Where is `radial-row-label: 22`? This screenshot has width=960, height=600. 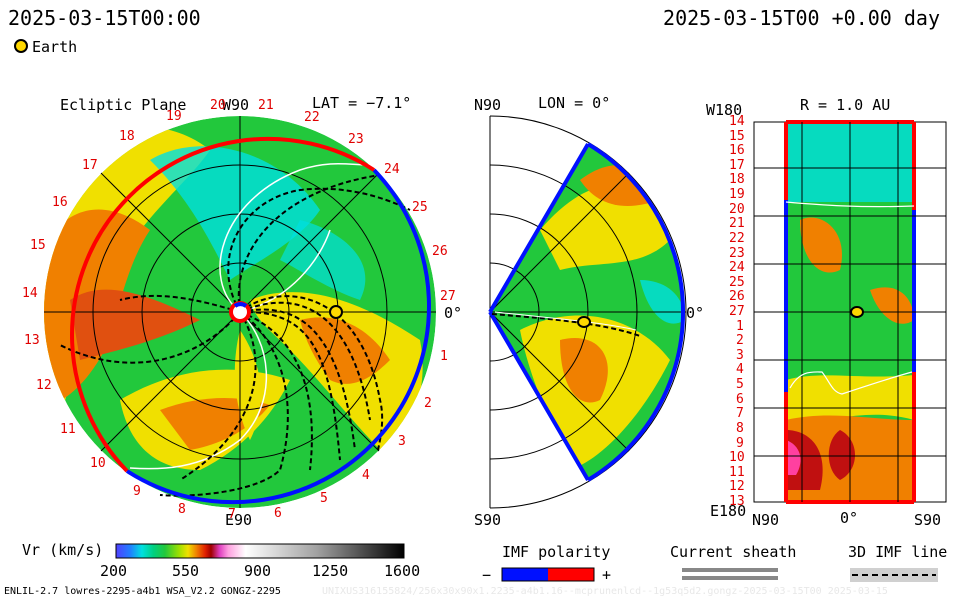 radial-row-label: 22 is located at coordinates (737, 238).